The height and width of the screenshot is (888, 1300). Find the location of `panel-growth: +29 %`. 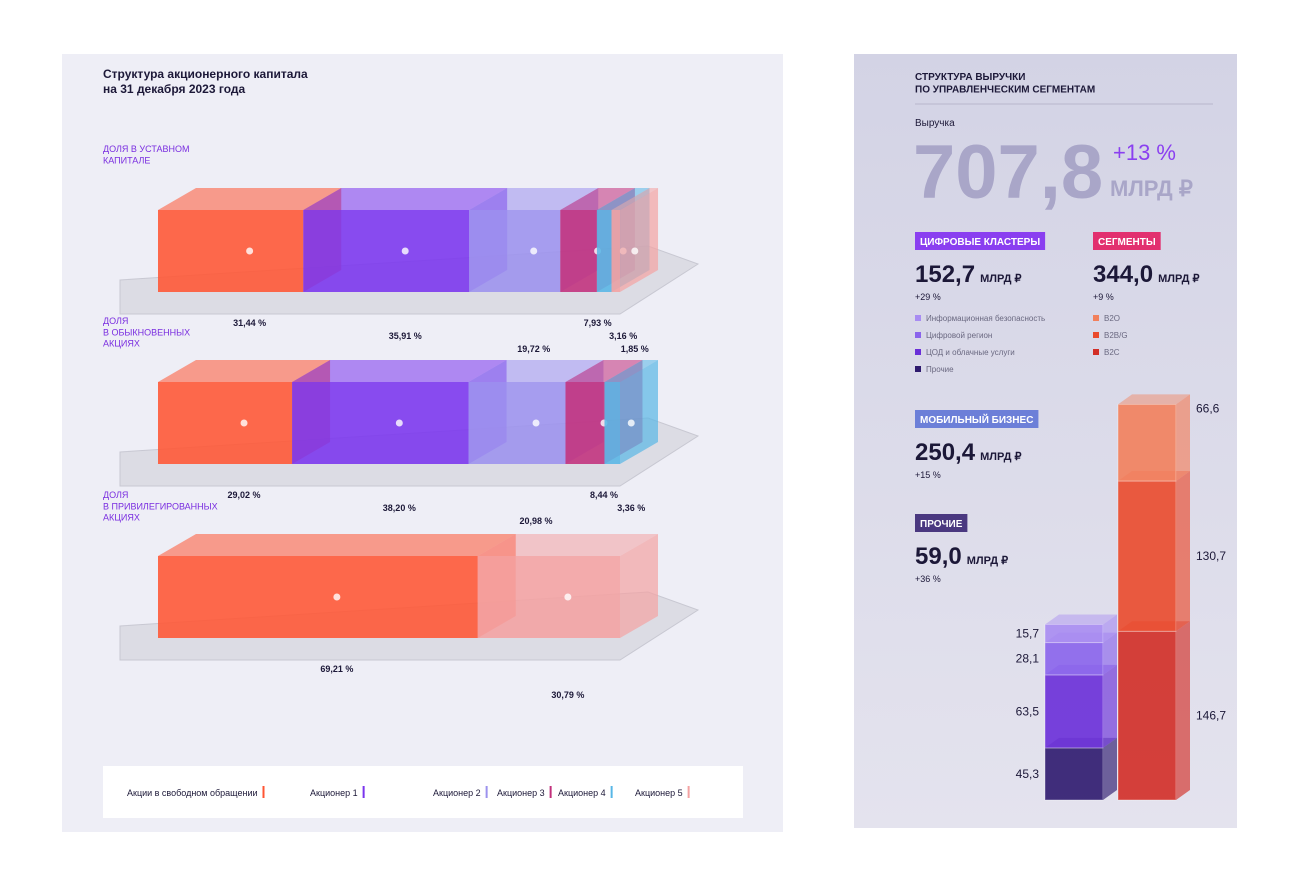

panel-growth: +29 % is located at coordinates (928, 297).